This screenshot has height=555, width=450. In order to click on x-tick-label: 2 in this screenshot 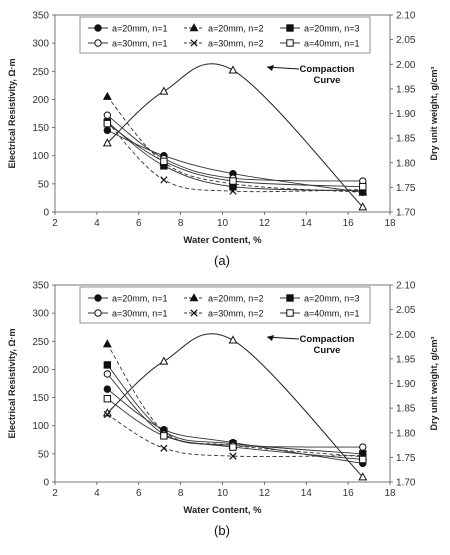, I will do `click(55, 223)`.